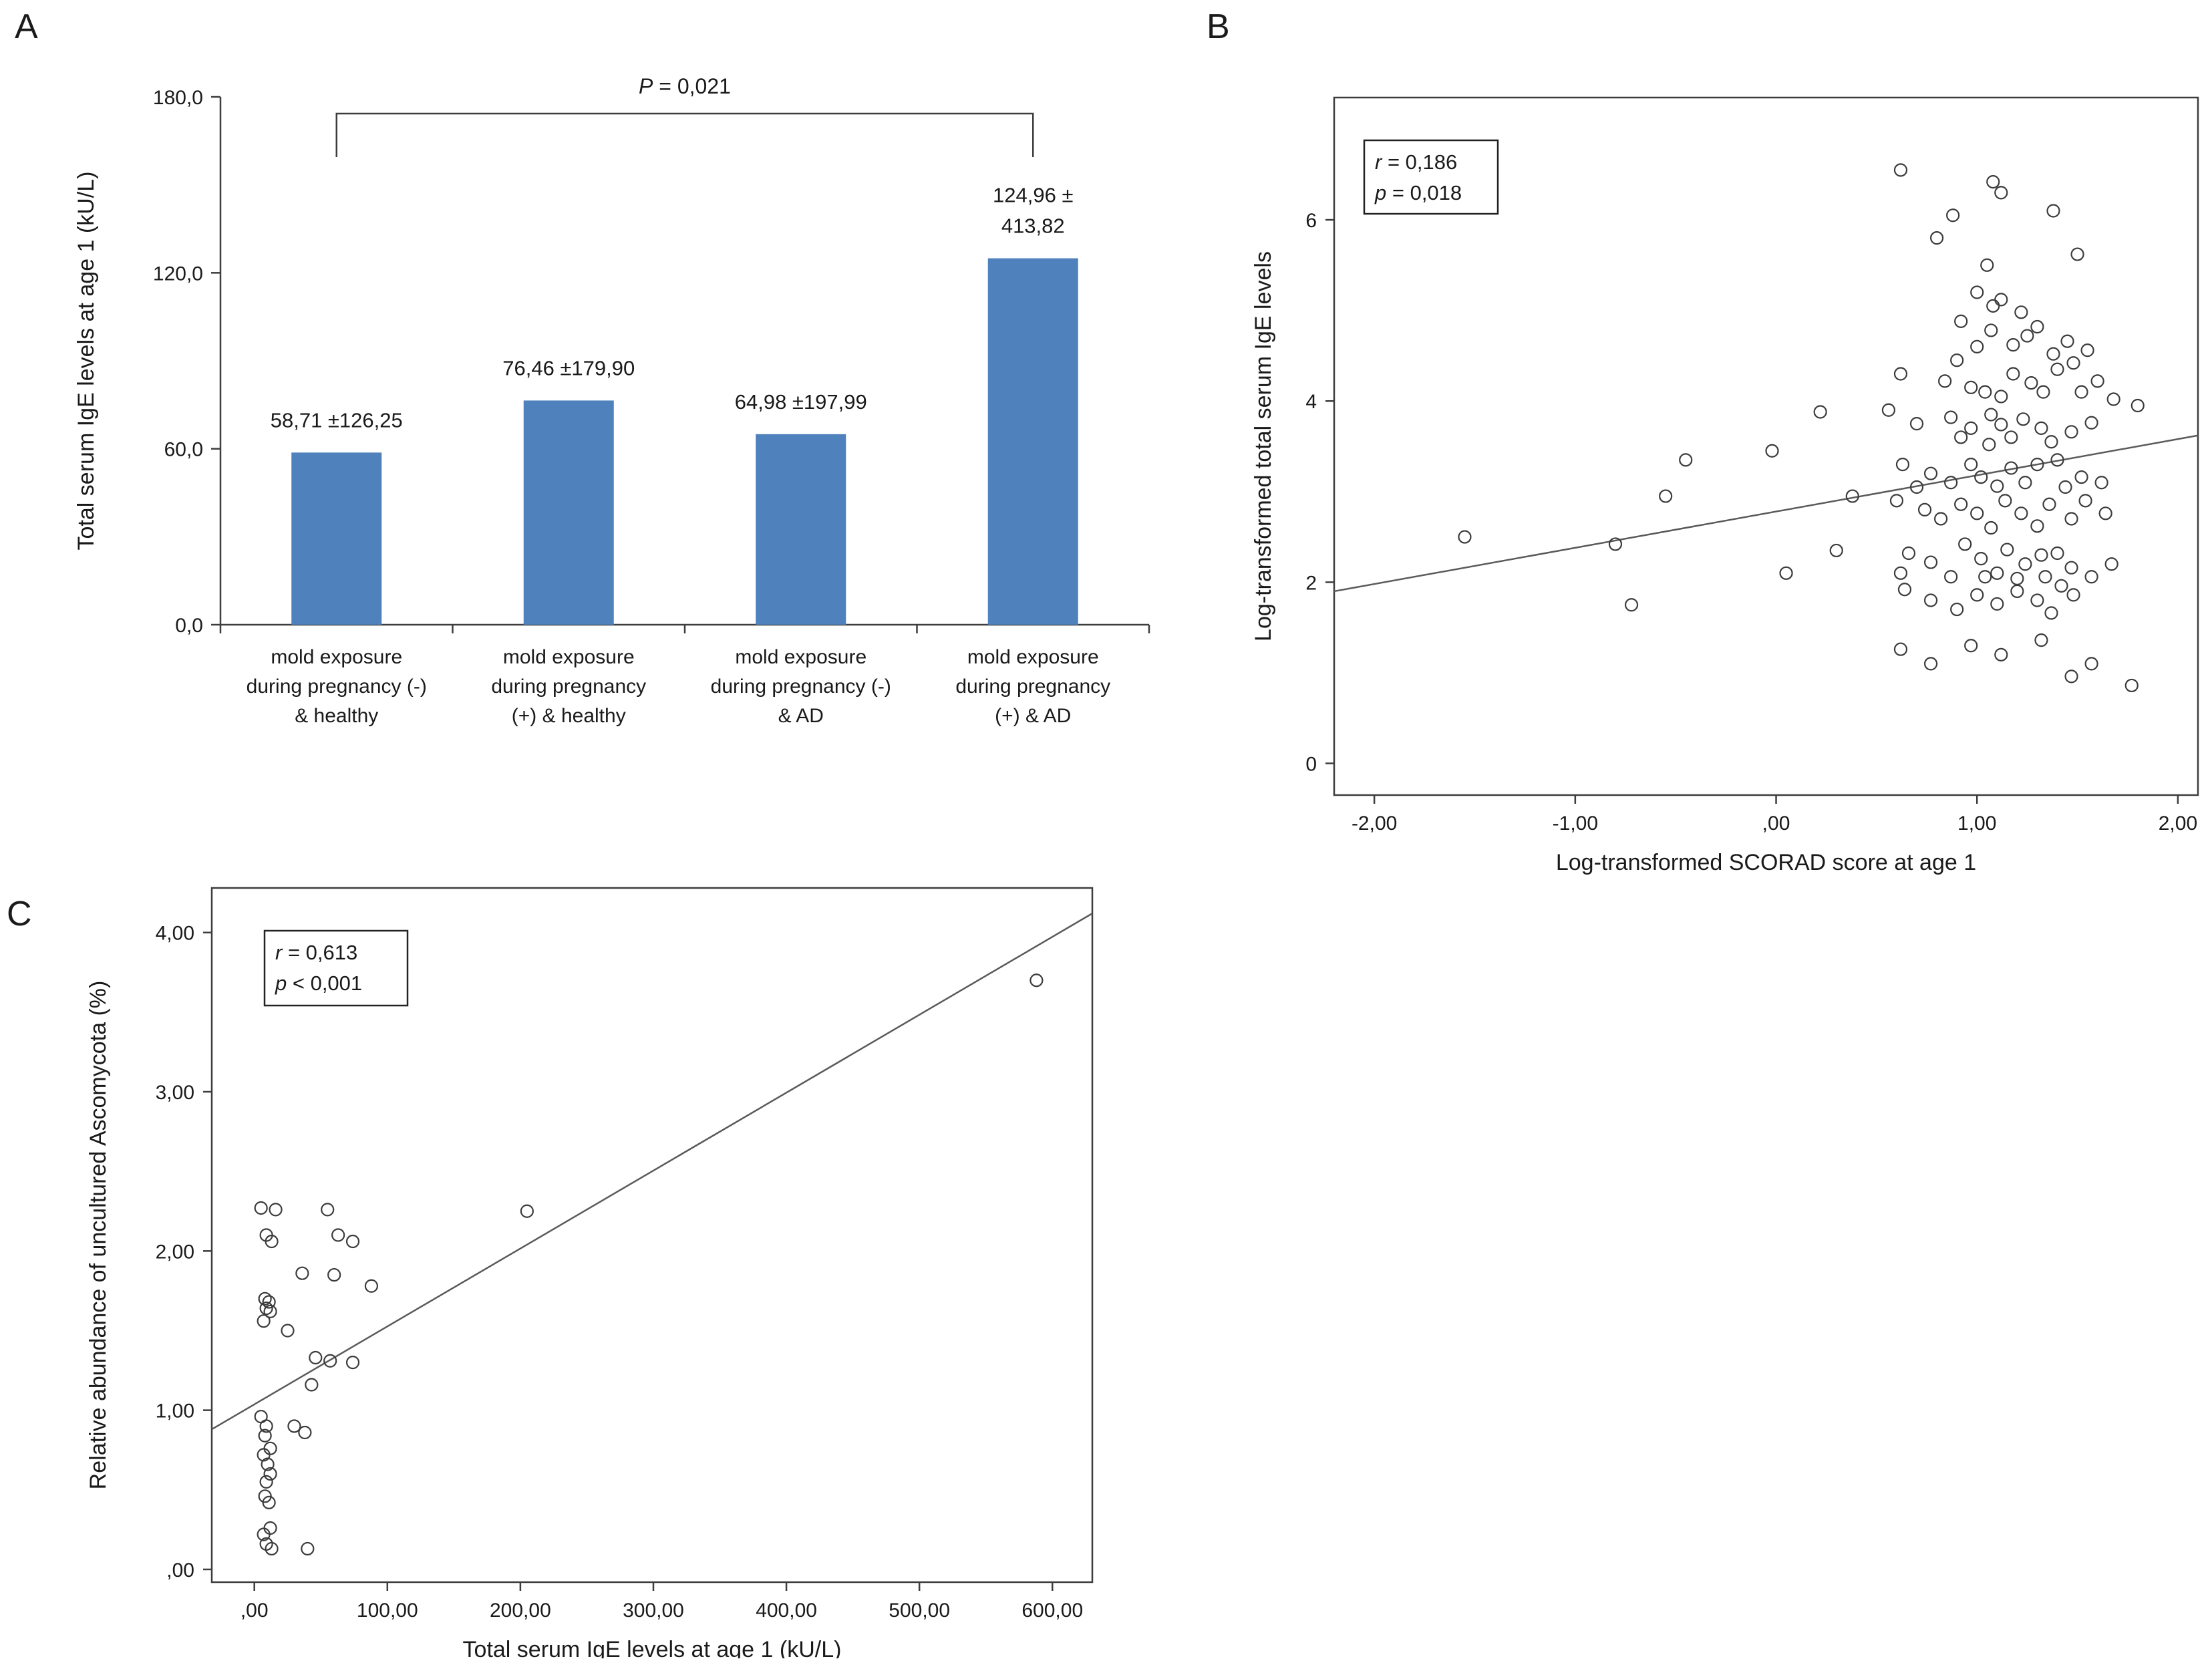  I want to click on x-tick-label: -1,00, so click(1575, 823).